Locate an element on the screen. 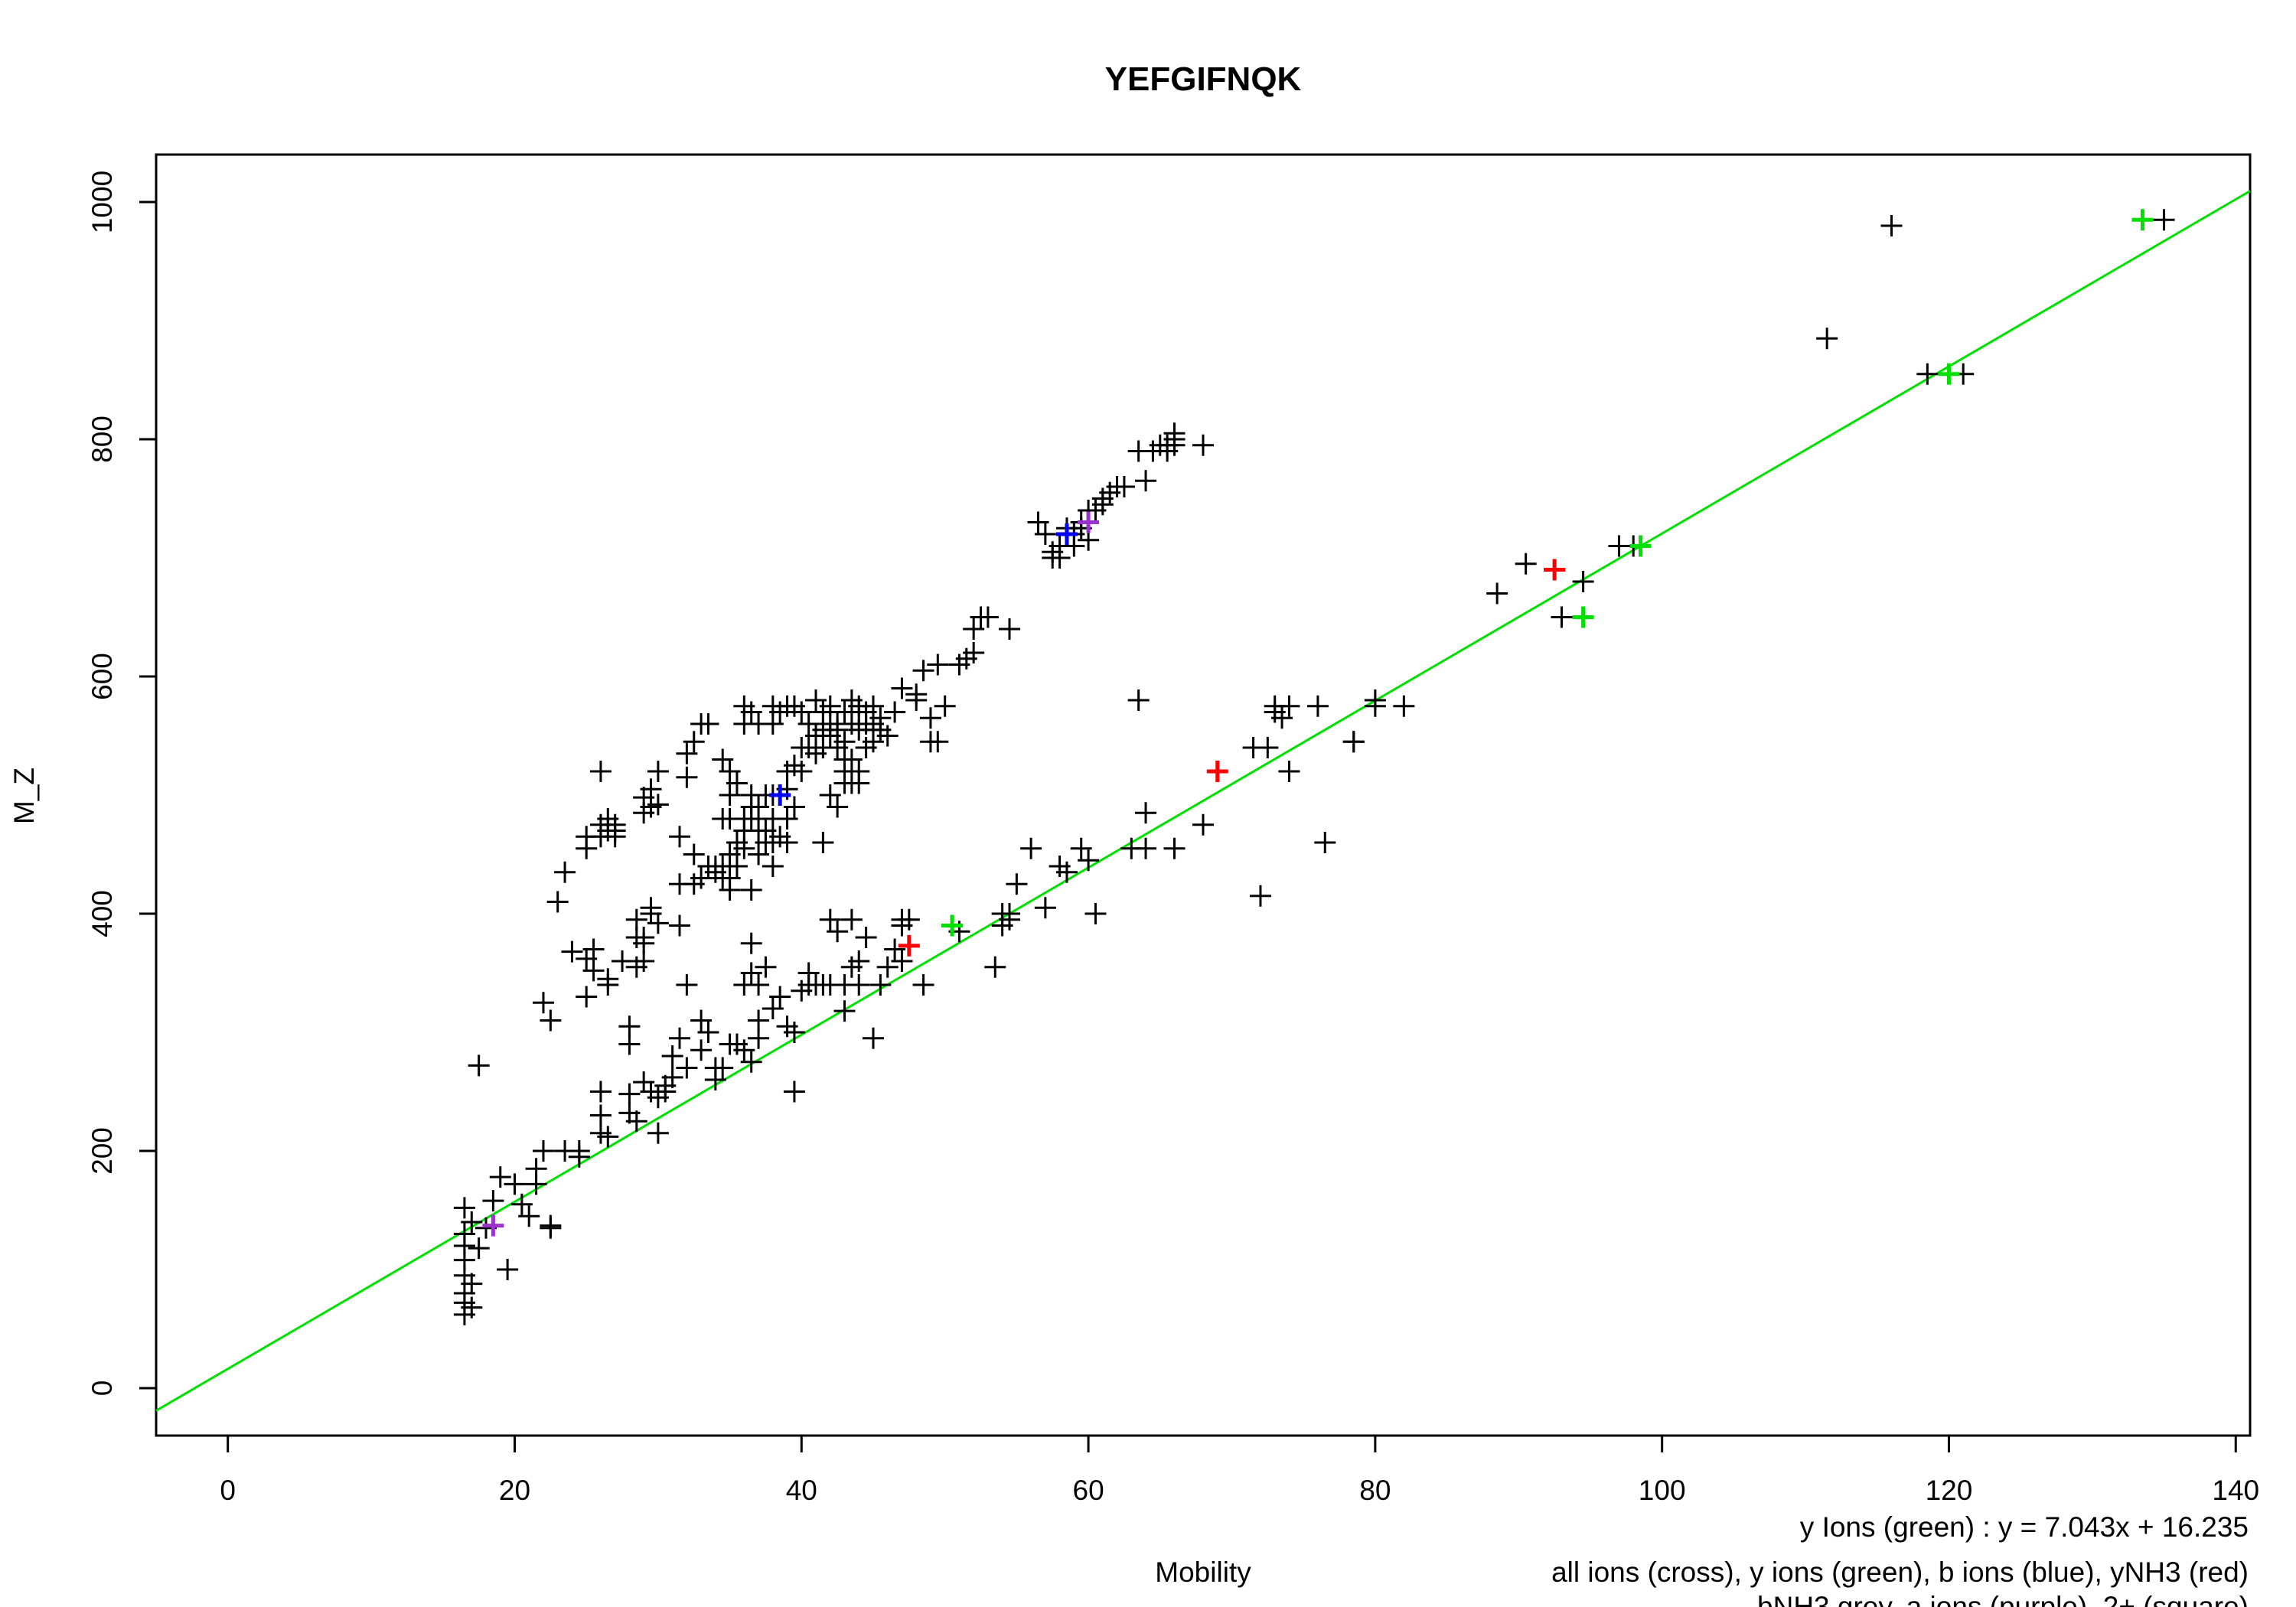 The height and width of the screenshot is (1607, 2296). y-axis-label: M_Z is located at coordinates (24, 796).